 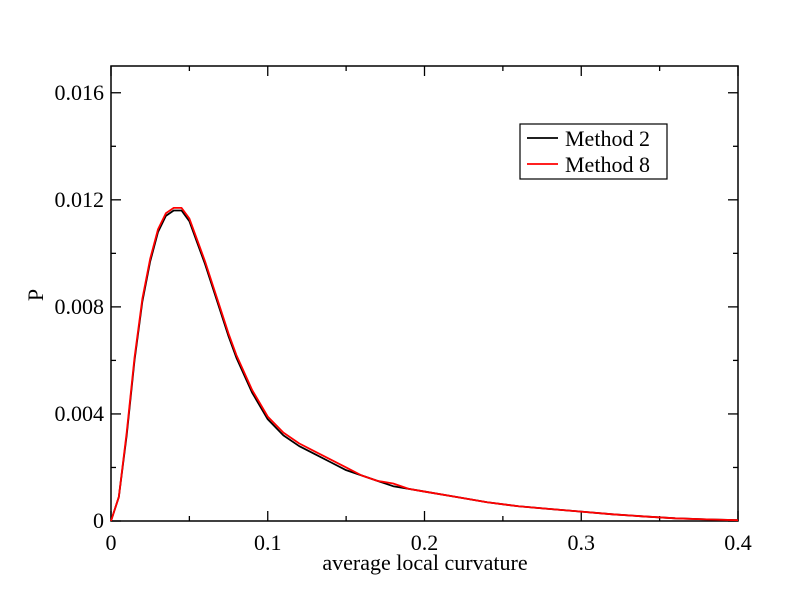 What do you see at coordinates (607, 138) in the screenshot?
I see `legend-label-method-2: Method 2` at bounding box center [607, 138].